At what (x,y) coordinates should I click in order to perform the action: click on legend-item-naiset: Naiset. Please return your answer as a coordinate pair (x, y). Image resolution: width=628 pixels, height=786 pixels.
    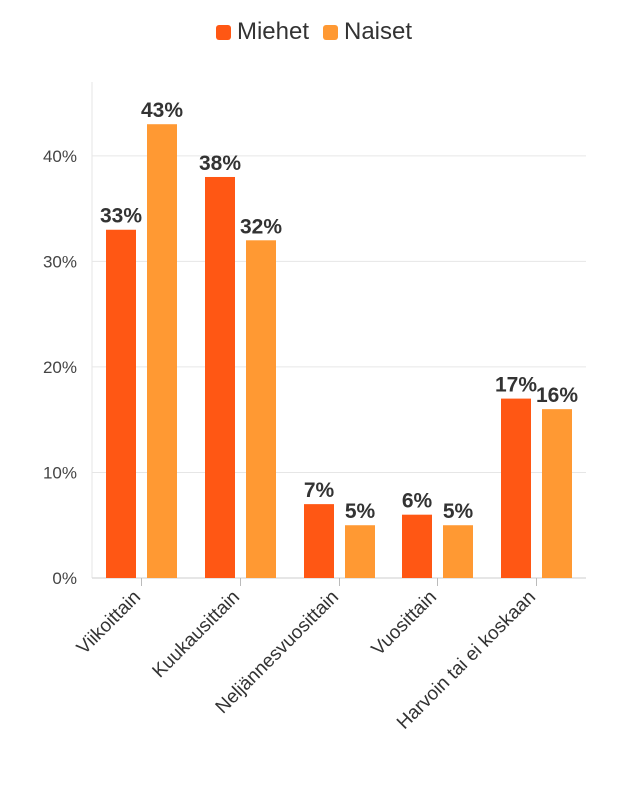
    Looking at the image, I should click on (367, 32).